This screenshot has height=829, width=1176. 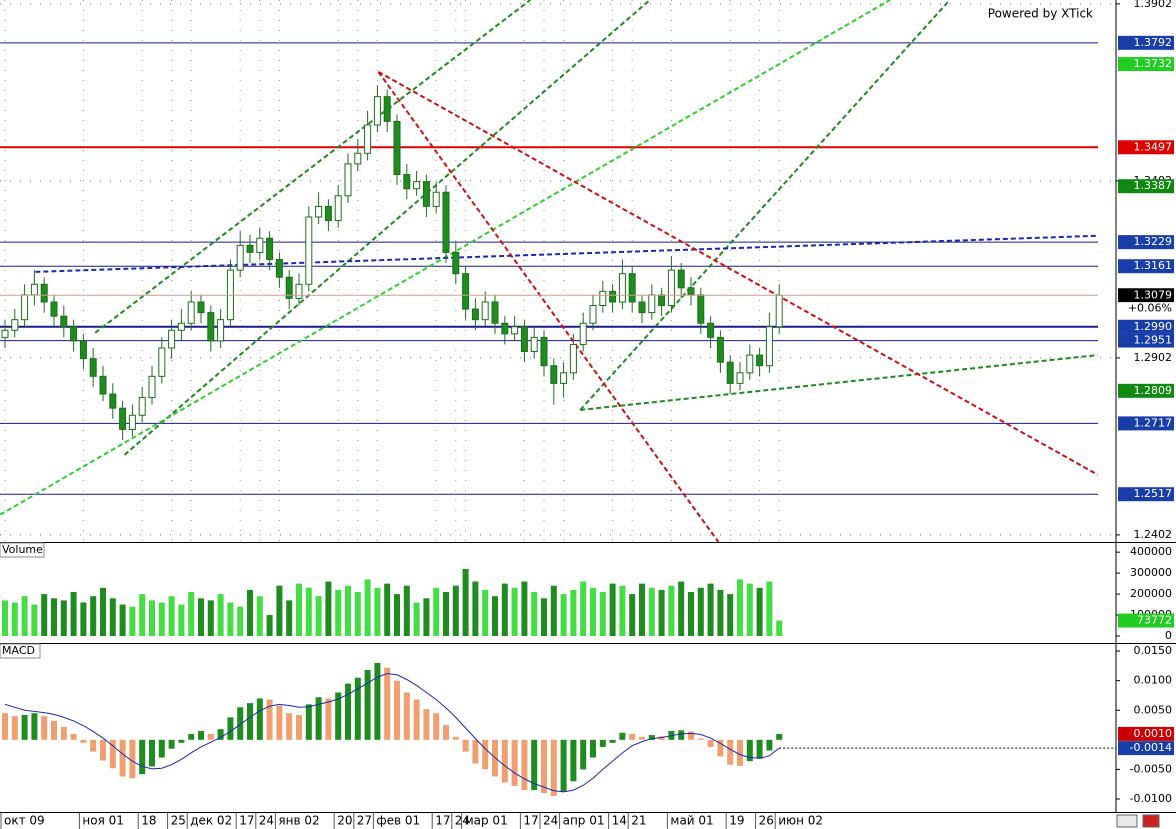 I want to click on x-tick-label: 24, so click(x=266, y=821).